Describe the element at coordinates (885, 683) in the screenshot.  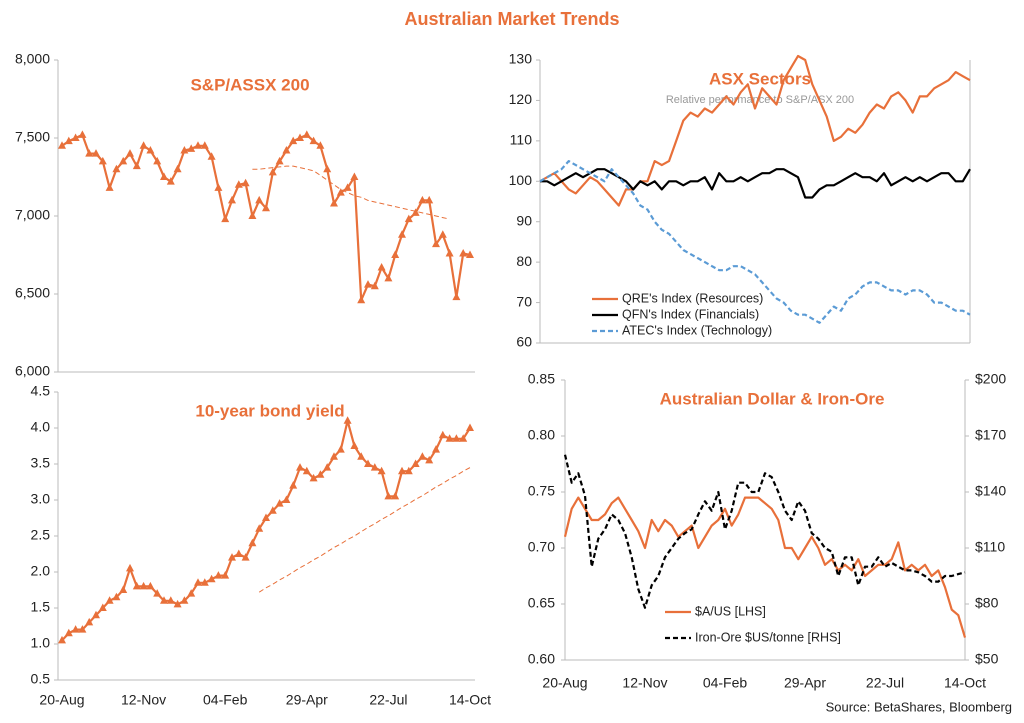
I see `x-tick-label: 22-Jul` at that location.